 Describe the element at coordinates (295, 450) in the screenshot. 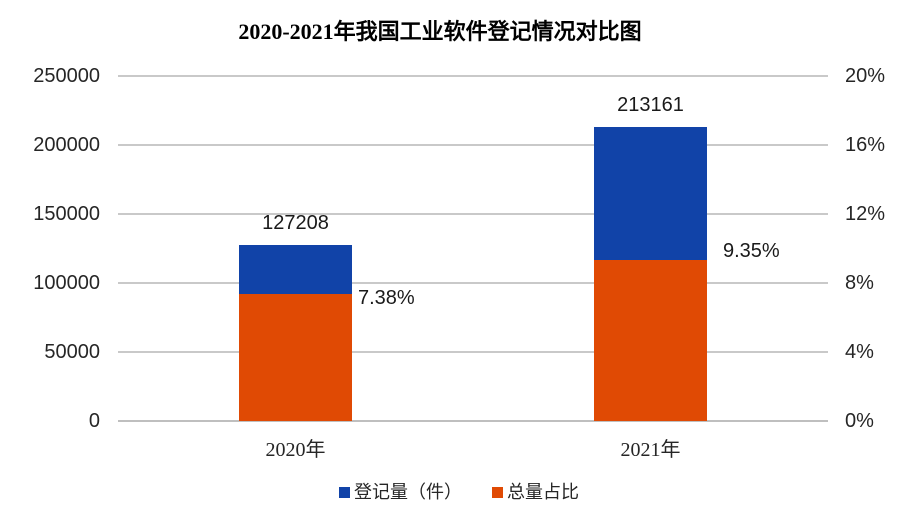

I see `x-axis-tick-2020年: 2020年` at that location.